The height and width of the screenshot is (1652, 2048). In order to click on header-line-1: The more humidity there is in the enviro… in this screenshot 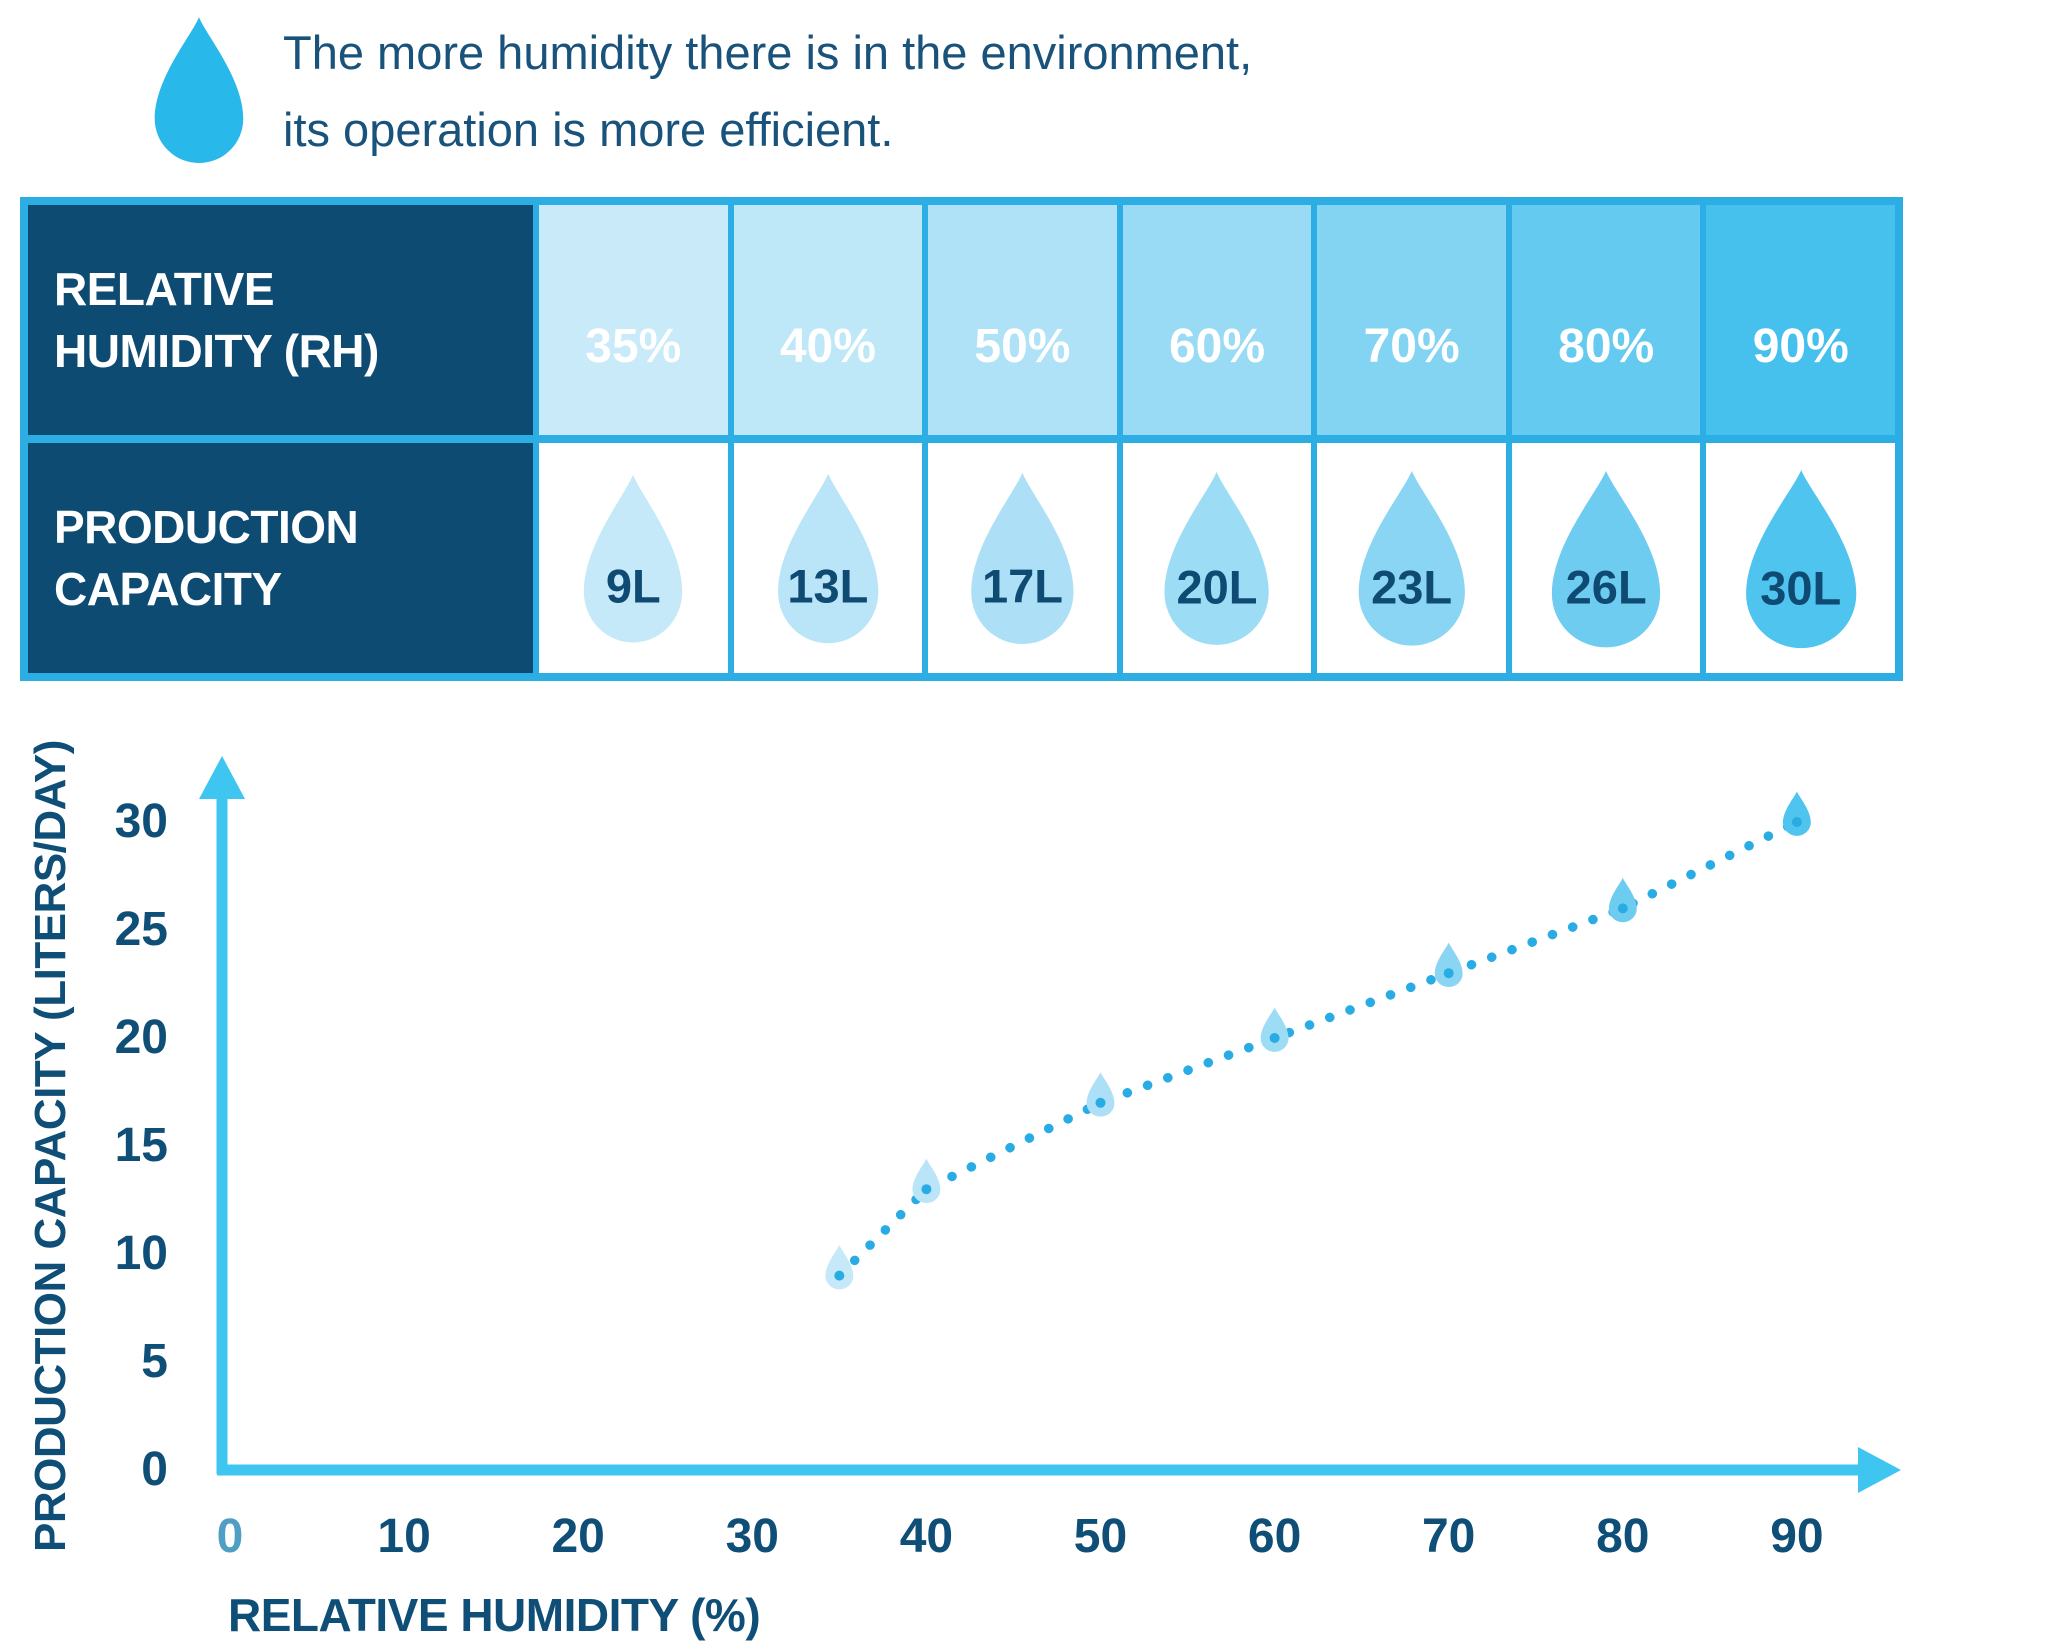, I will do `click(768, 52)`.